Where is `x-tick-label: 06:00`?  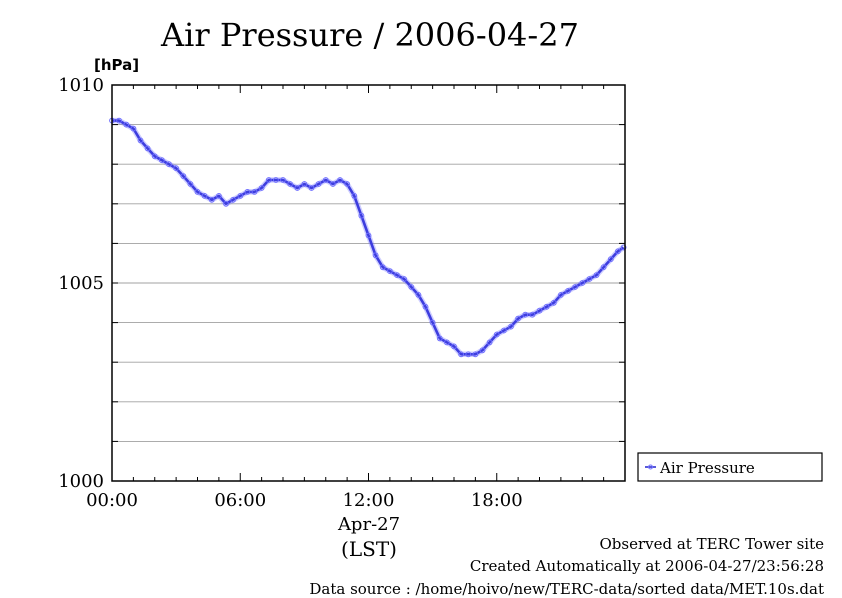
x-tick-label: 06:00 is located at coordinates (240, 500).